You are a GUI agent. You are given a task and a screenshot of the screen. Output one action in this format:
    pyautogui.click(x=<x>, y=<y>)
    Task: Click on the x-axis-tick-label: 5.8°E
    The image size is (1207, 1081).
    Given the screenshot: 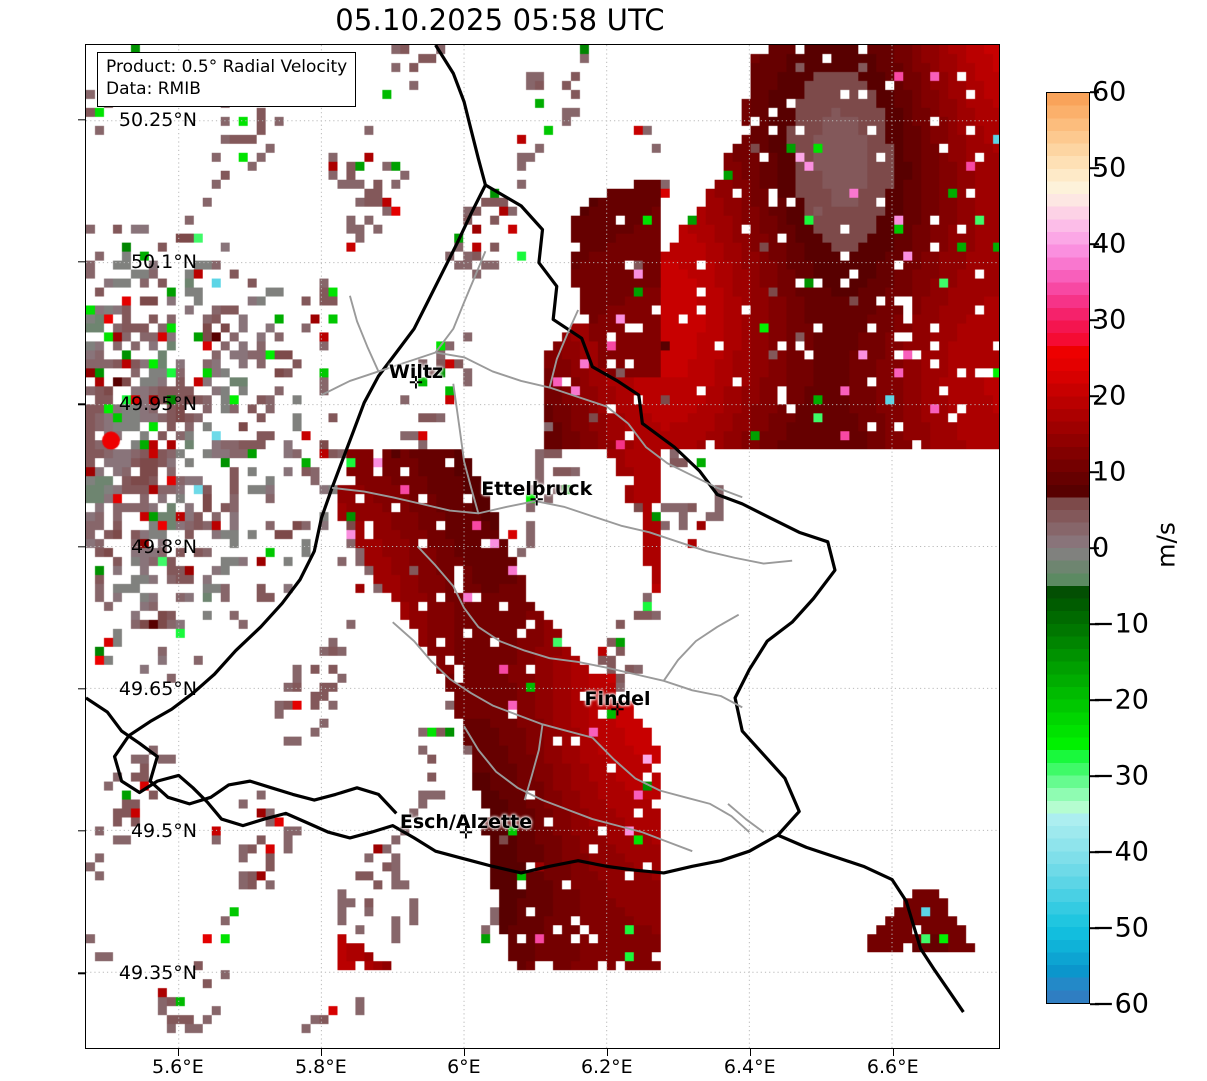 What is the action you would take?
    pyautogui.click(x=321, y=1067)
    